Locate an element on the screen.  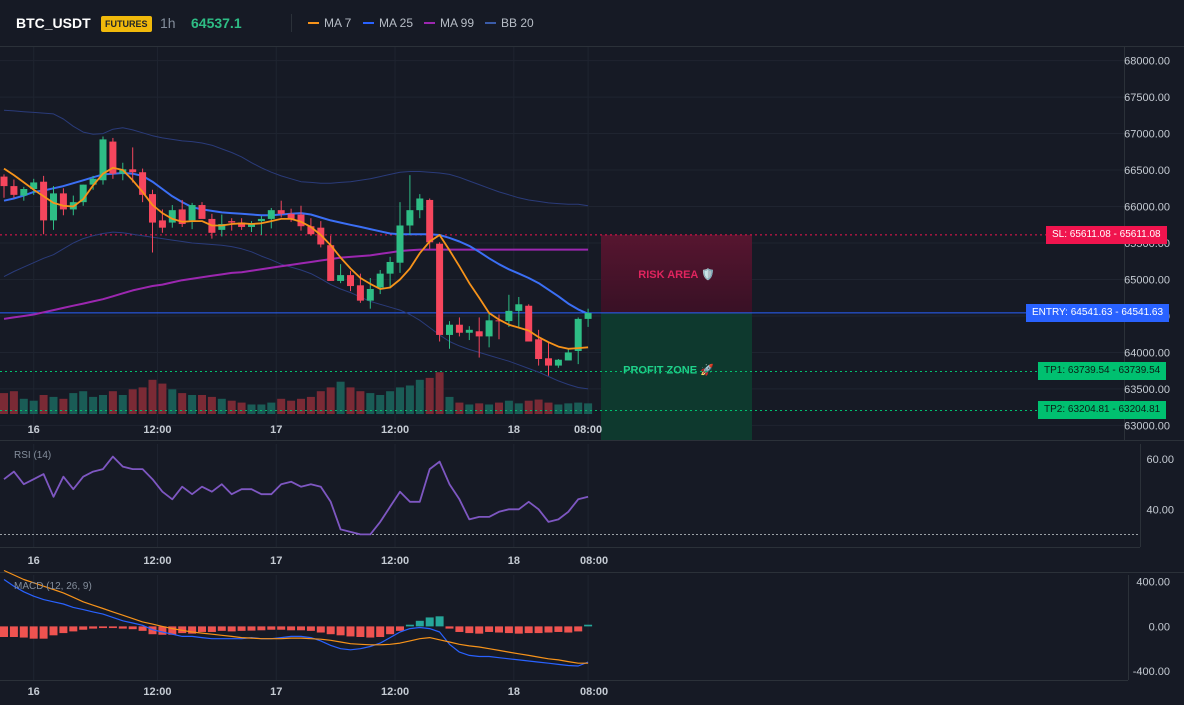
macd-time-tick: 08:00 is located at coordinates (594, 692).